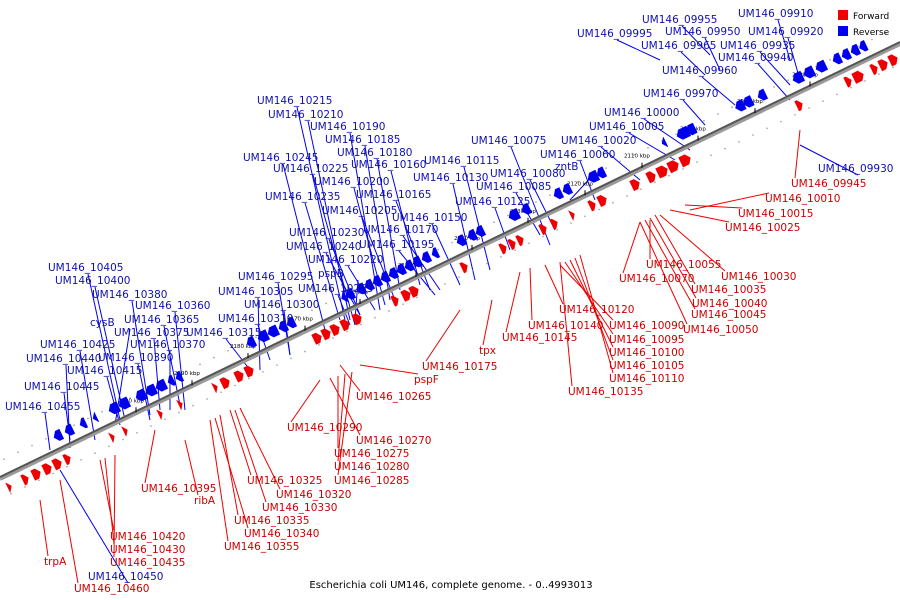 This screenshot has height=600, width=900. Describe the element at coordinates (539, 338) in the screenshot. I see `forward-gene-label: UM146_10145` at that location.